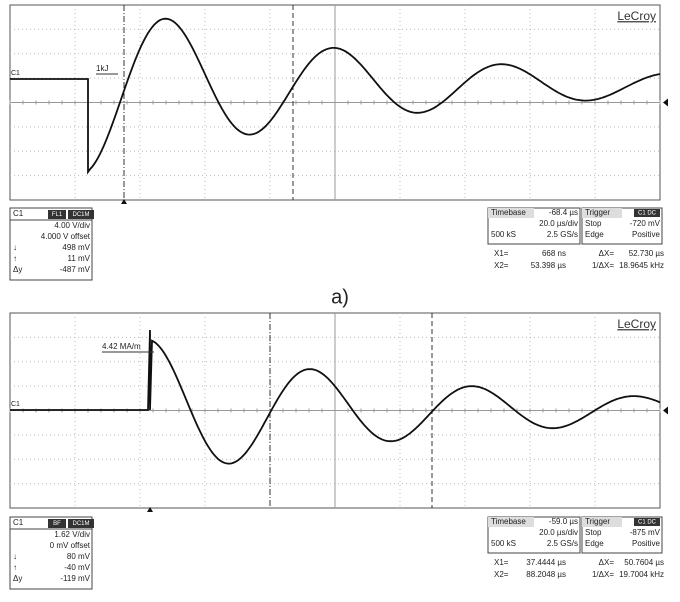 This screenshot has height=602, width=680. Describe the element at coordinates (563, 521) in the screenshot. I see `timebase-value: -59.0 µs` at that location.